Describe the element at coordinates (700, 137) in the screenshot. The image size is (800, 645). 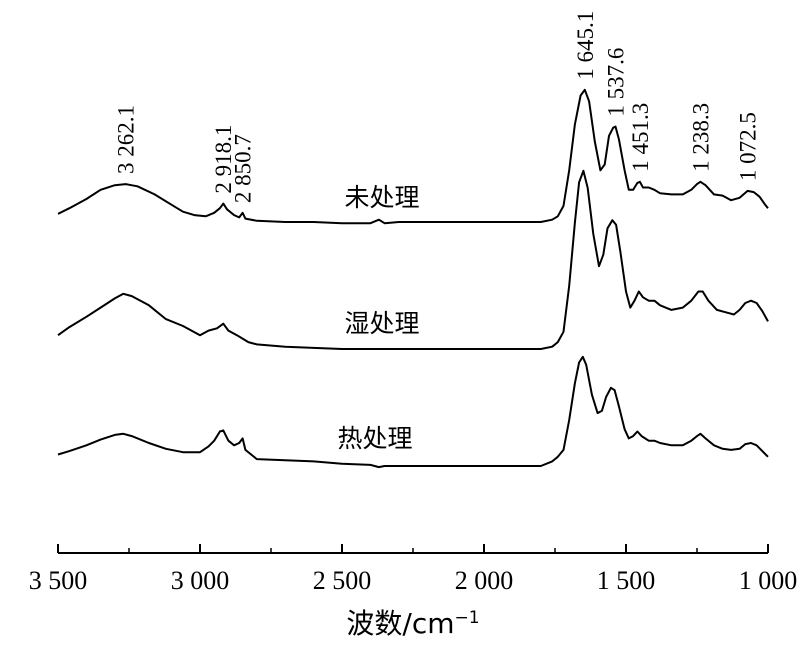
I see `peak-label: 1 238.3` at that location.